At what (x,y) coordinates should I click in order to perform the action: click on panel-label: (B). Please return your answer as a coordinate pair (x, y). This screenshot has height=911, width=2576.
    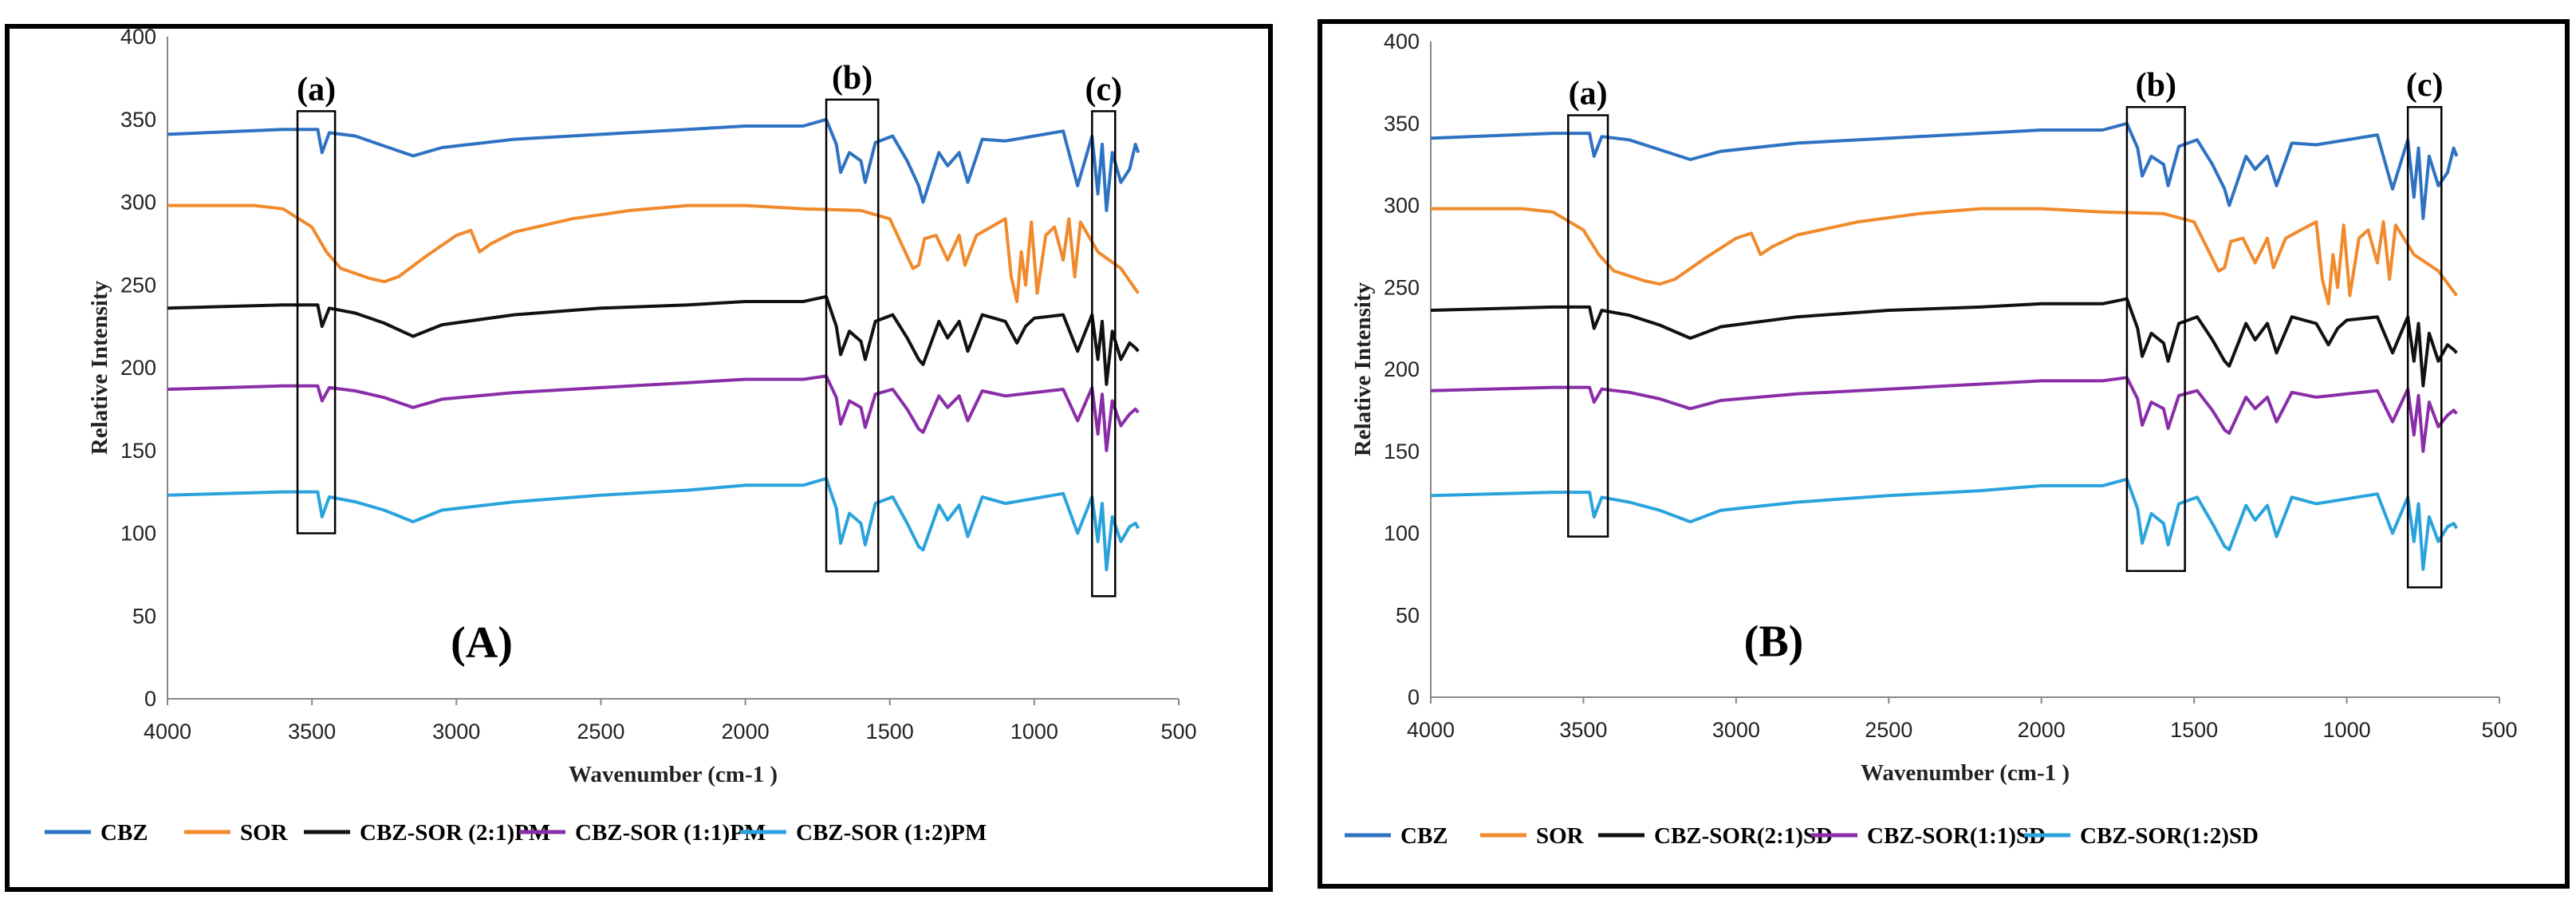
    Looking at the image, I should click on (1774, 642).